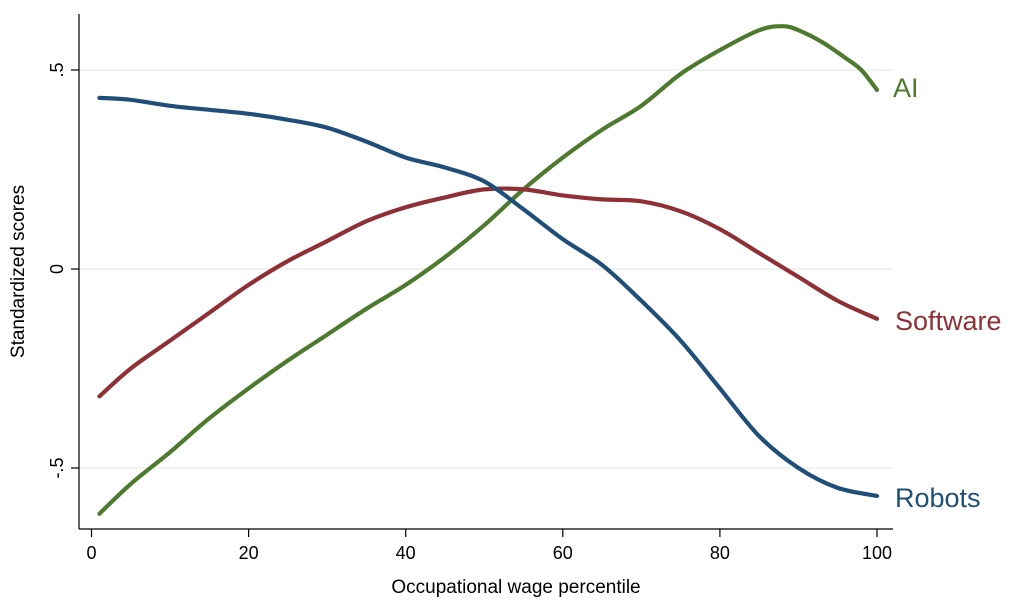 The height and width of the screenshot is (604, 1021). Describe the element at coordinates (938, 498) in the screenshot. I see `series-label-robots: Robots` at that location.